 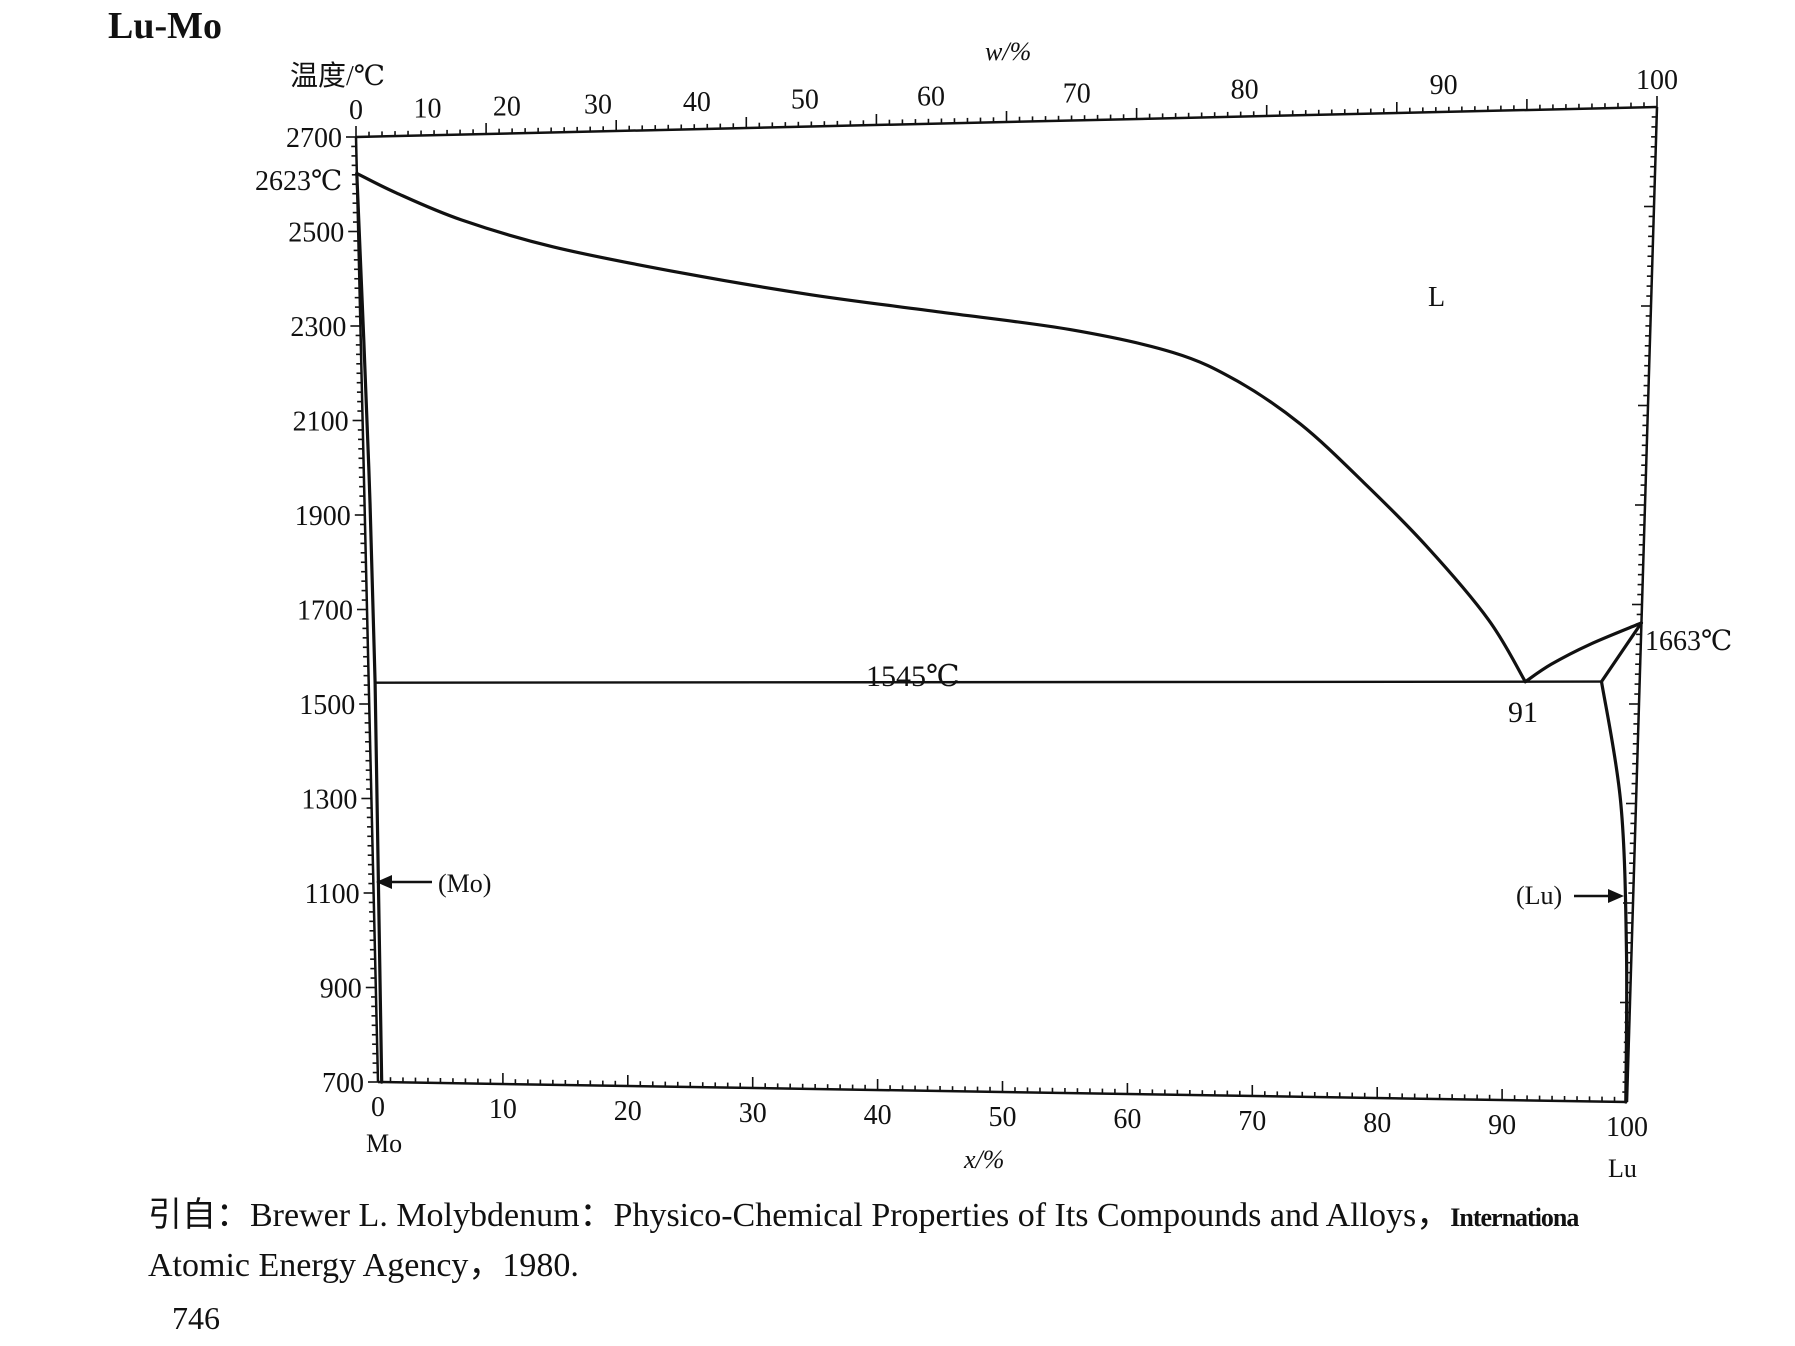 What do you see at coordinates (165, 26) in the screenshot?
I see `chart-title: Lu-Mo` at bounding box center [165, 26].